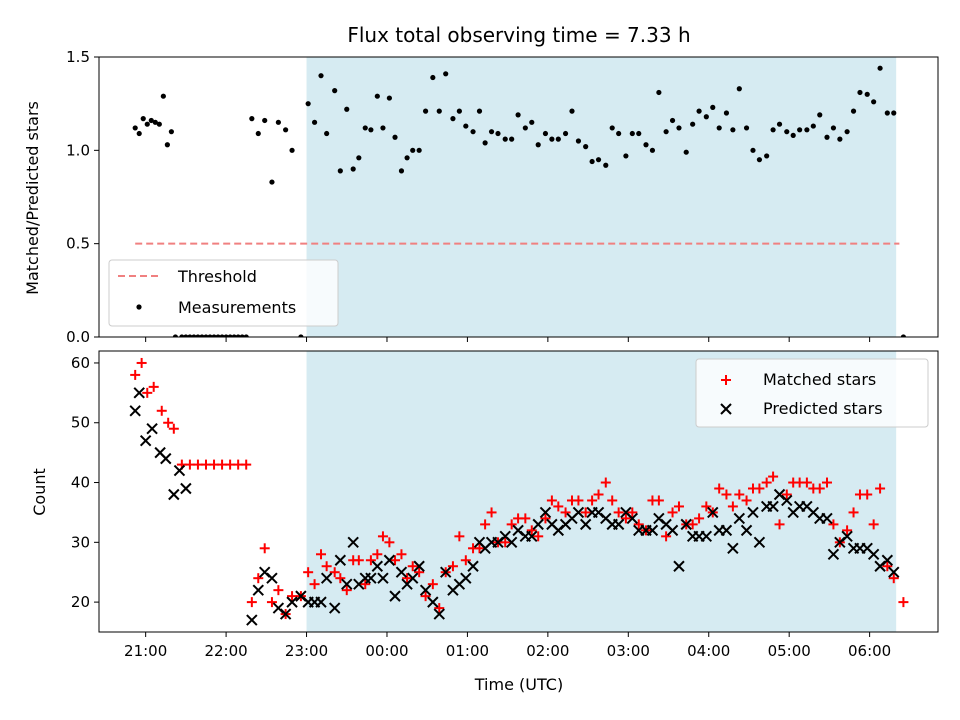 This screenshot has width=960, height=720. I want to click on bottom-x-tick-label: 22:00, so click(225, 651).